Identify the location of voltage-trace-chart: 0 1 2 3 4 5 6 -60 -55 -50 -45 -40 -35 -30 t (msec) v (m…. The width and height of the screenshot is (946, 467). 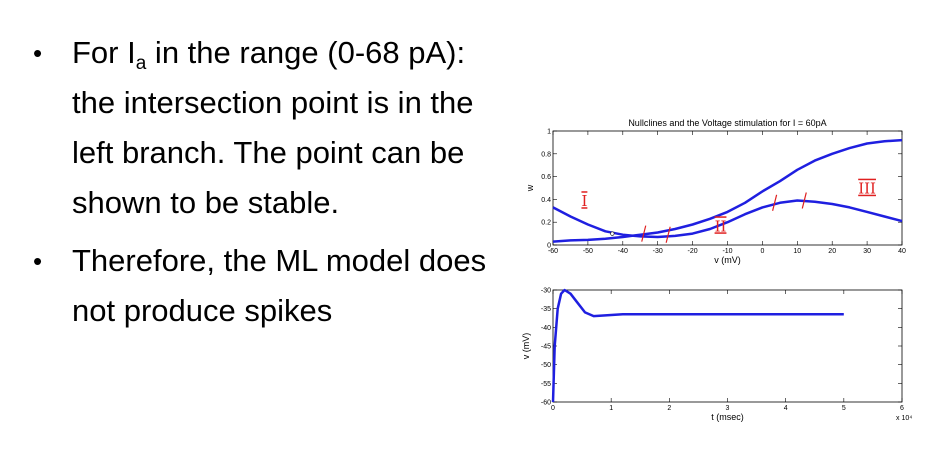
(716, 355).